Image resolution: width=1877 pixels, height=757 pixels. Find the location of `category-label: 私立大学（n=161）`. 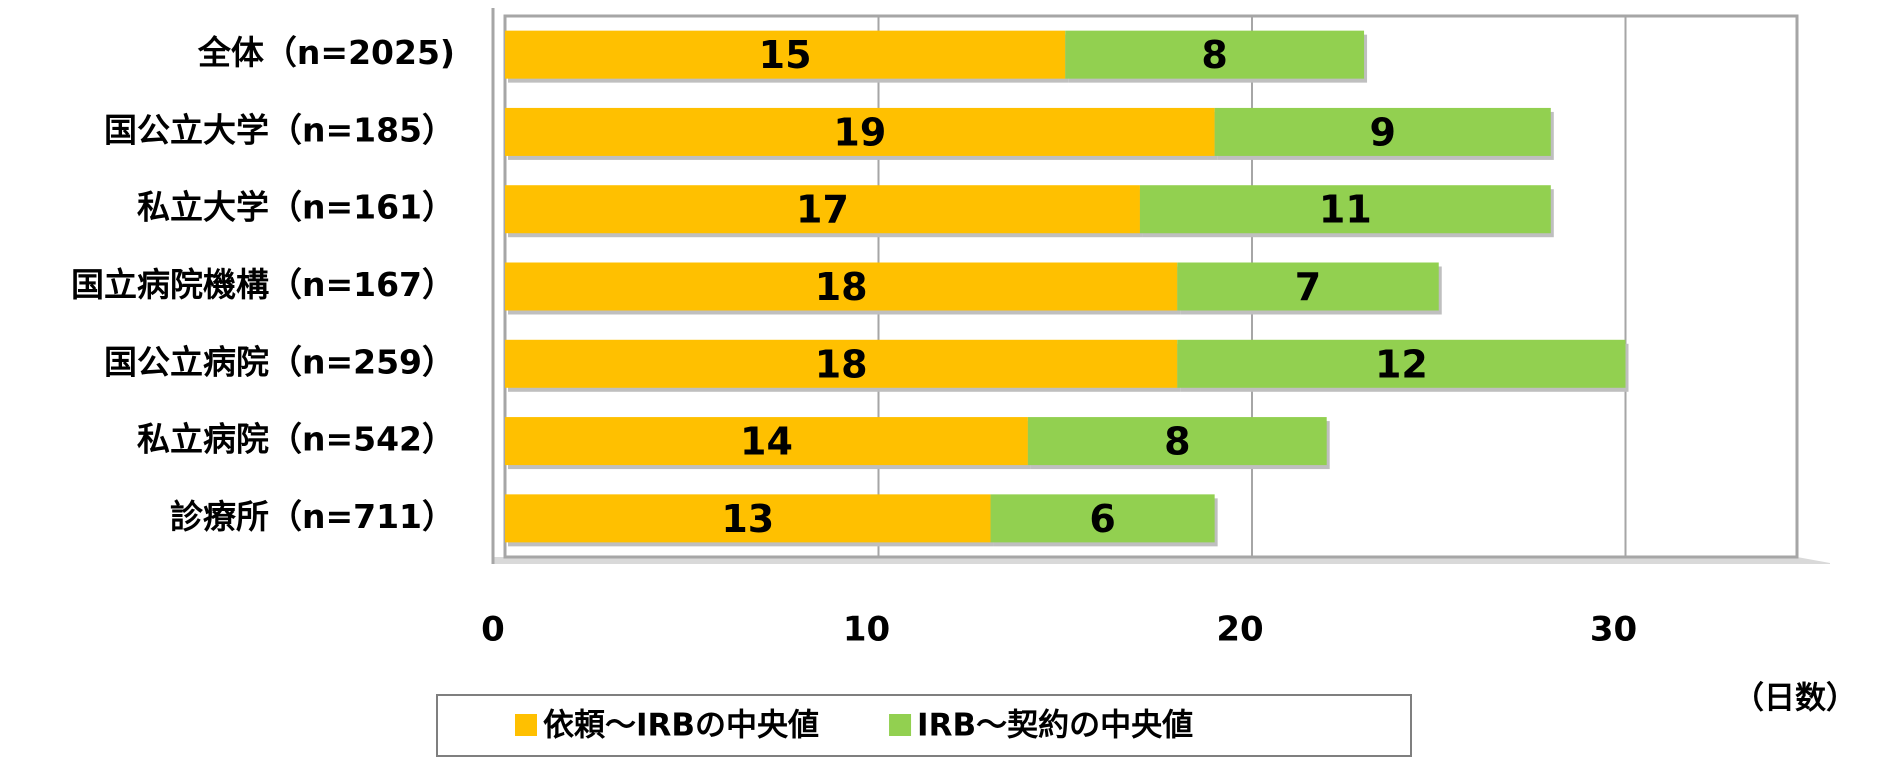

category-label: 私立大学（n=161） is located at coordinates (296, 207).